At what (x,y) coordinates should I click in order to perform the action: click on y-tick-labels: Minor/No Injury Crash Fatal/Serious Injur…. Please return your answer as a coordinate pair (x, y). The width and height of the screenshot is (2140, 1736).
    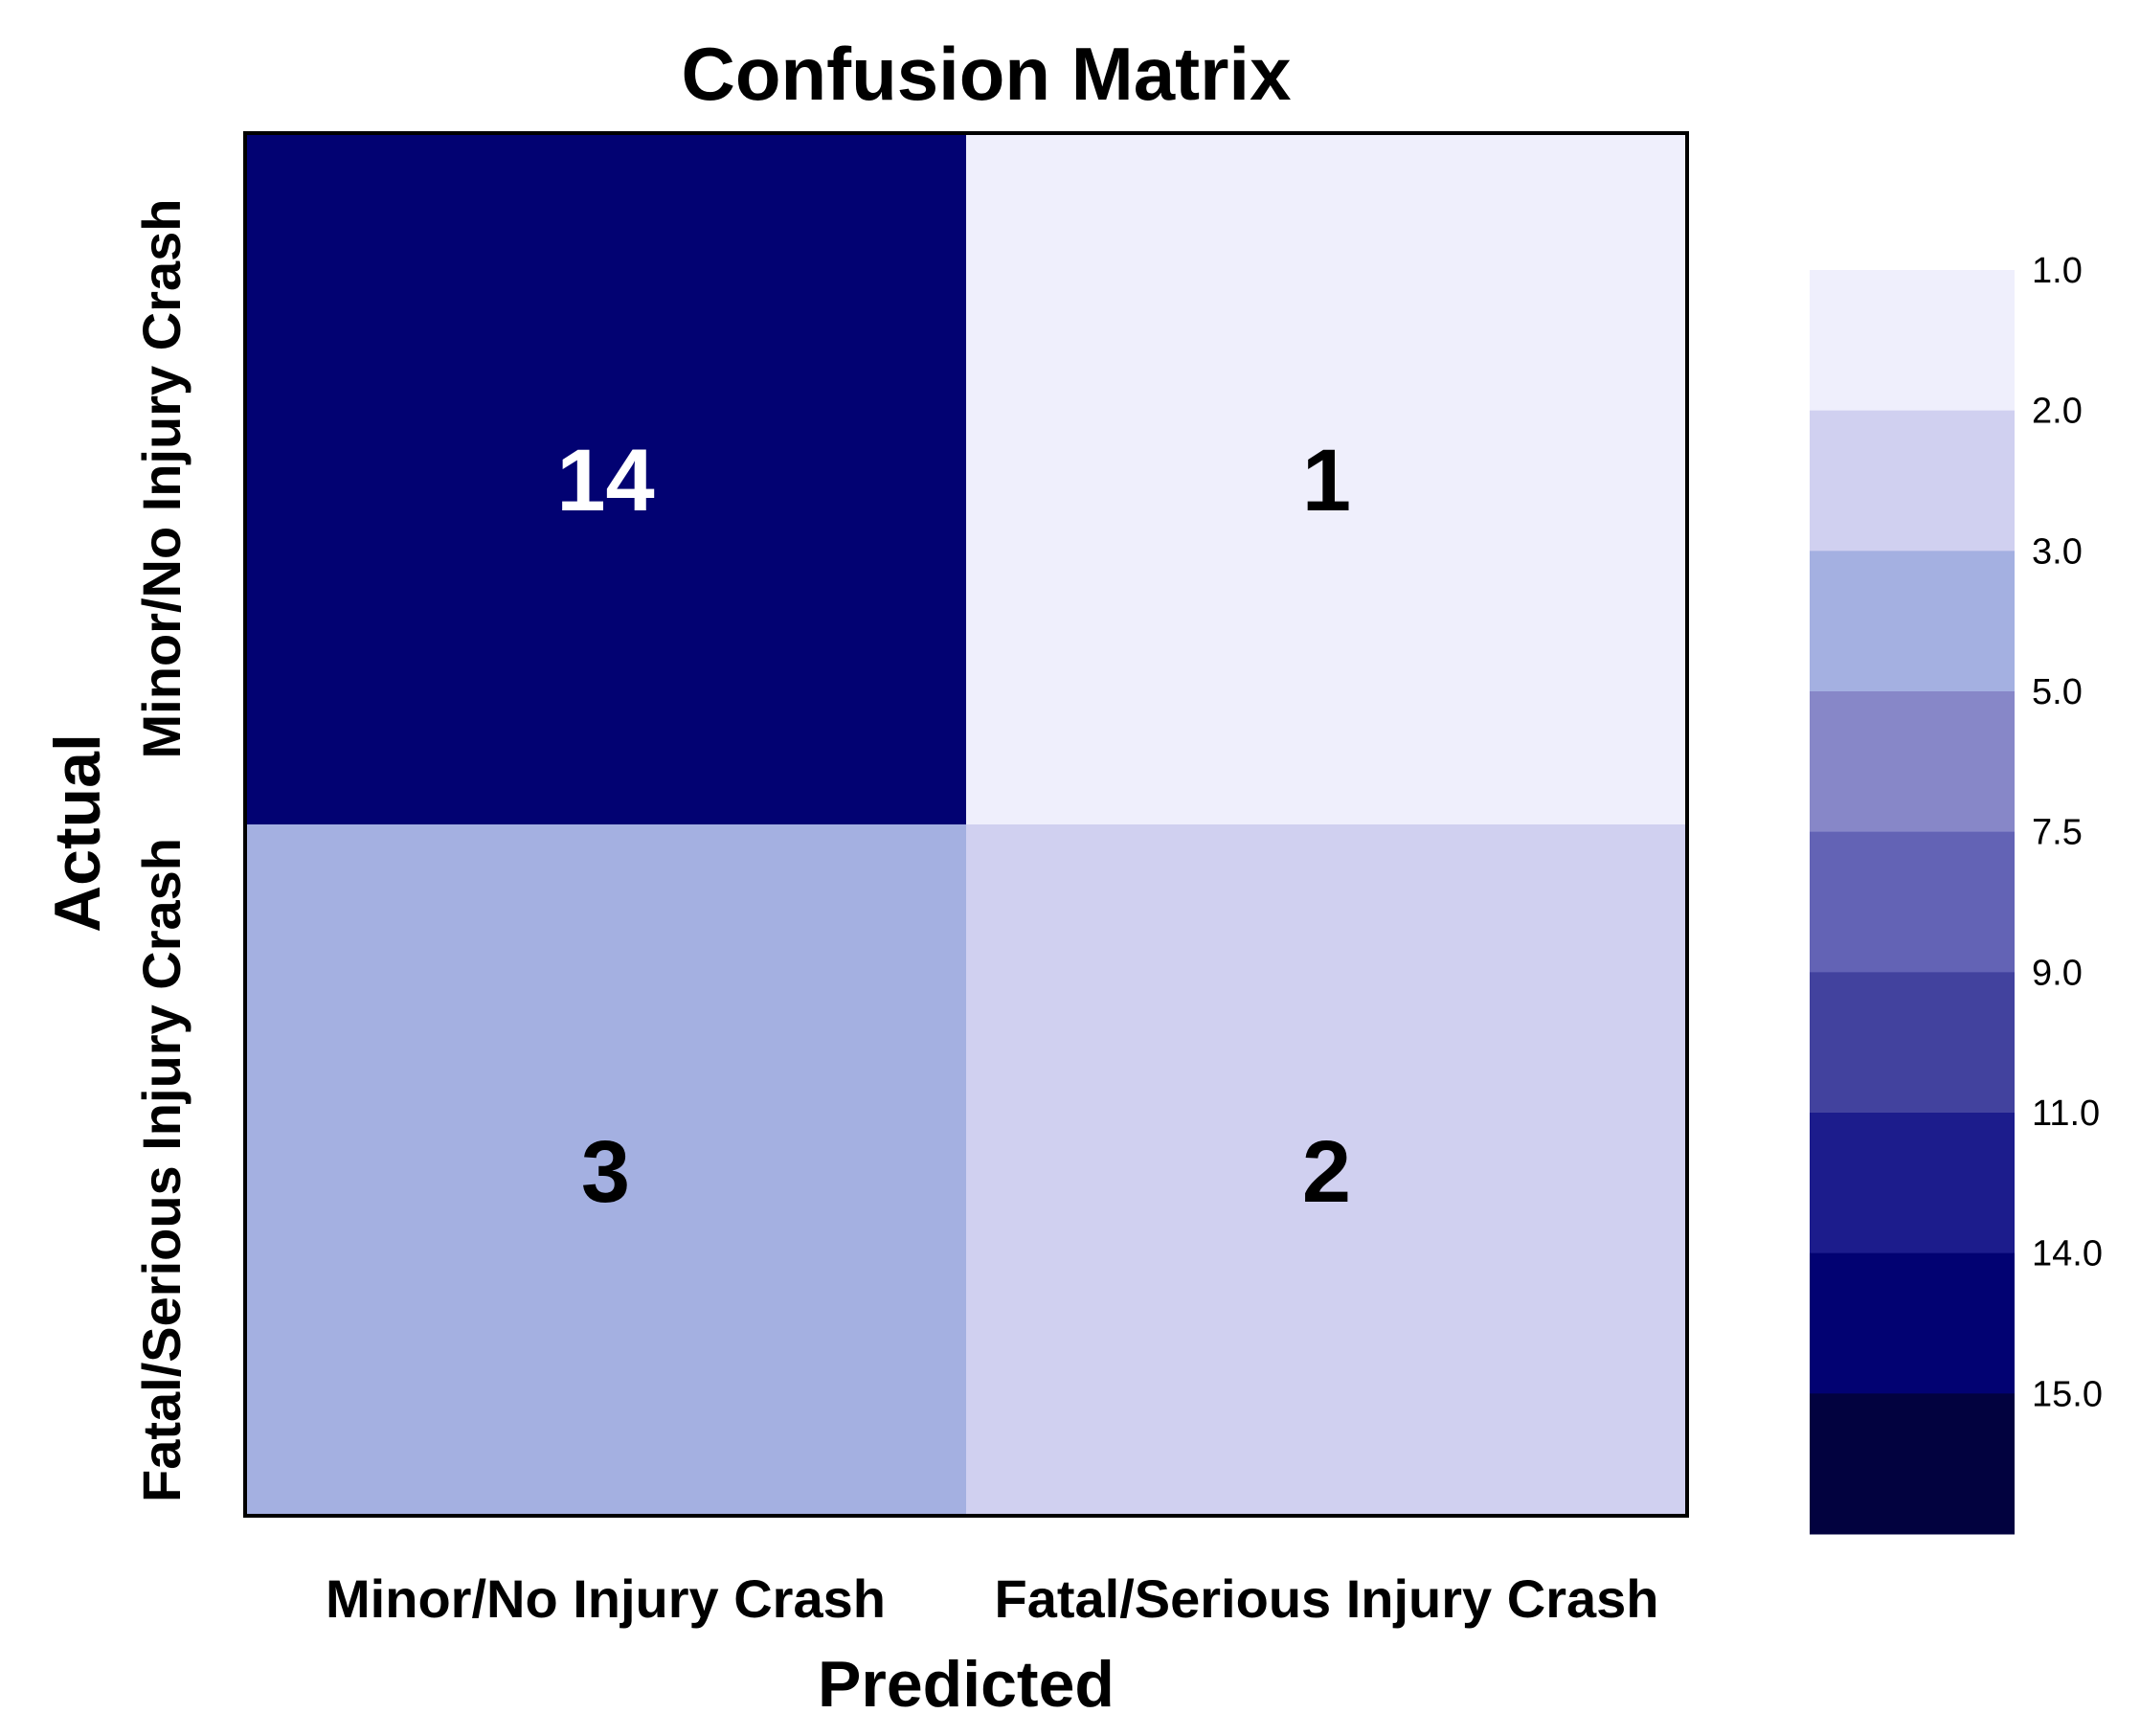
    Looking at the image, I should click on (161, 850).